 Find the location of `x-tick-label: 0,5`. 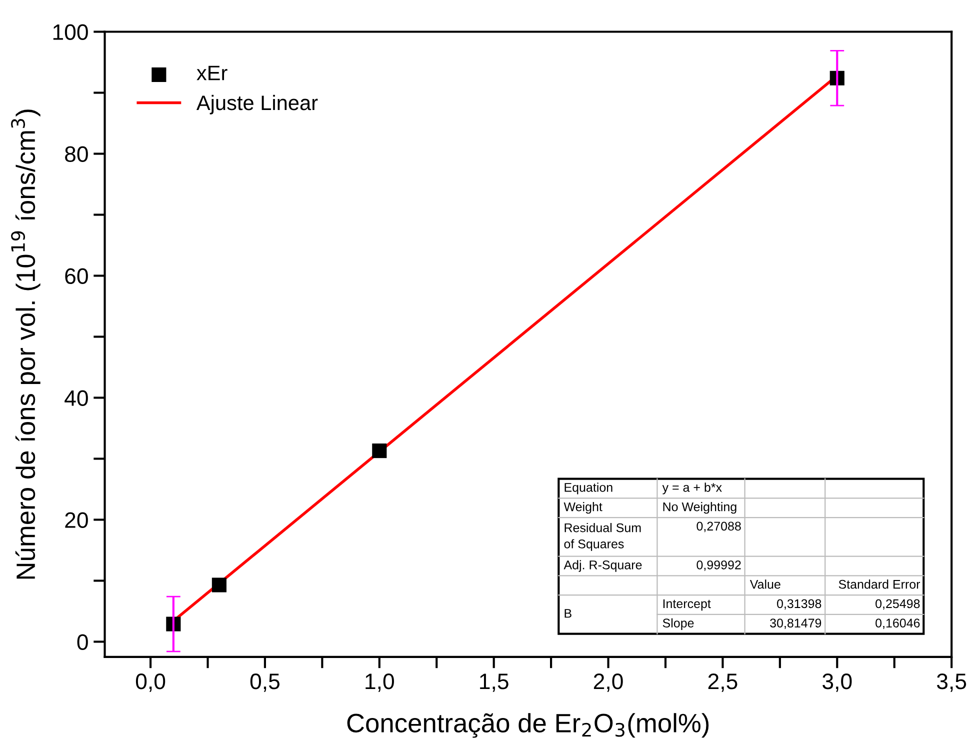

x-tick-label: 0,5 is located at coordinates (265, 683).